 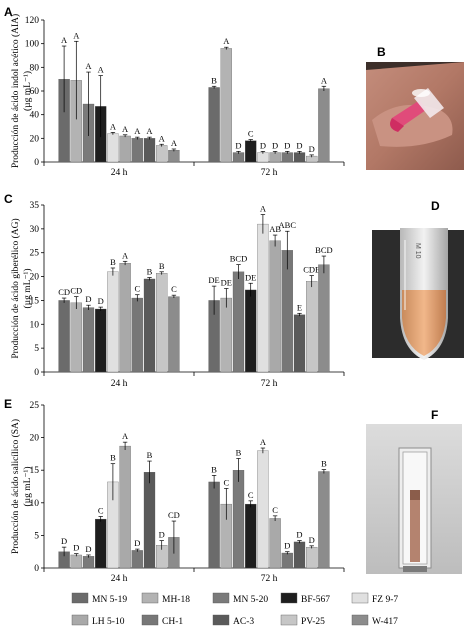 What do you see at coordinates (385, 600) in the screenshot?
I see `legend-label: FZ 9-7` at bounding box center [385, 600].